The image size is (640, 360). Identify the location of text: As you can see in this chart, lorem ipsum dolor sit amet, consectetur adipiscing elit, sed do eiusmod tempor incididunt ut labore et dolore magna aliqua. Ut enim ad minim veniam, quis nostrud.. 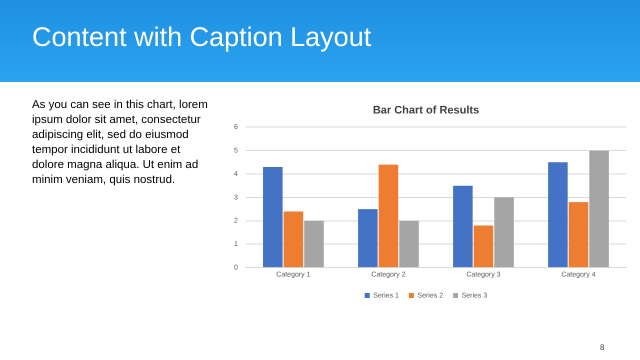
(120, 143).